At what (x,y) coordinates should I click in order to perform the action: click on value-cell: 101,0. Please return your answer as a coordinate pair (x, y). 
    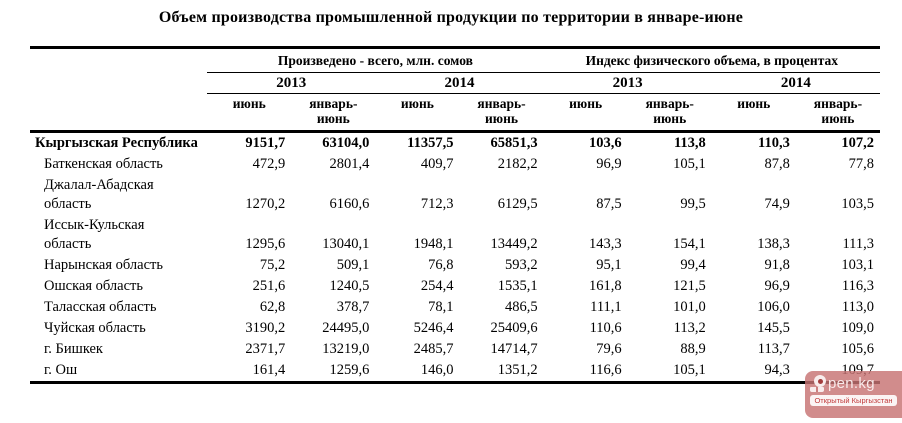
    Looking at the image, I should click on (689, 307).